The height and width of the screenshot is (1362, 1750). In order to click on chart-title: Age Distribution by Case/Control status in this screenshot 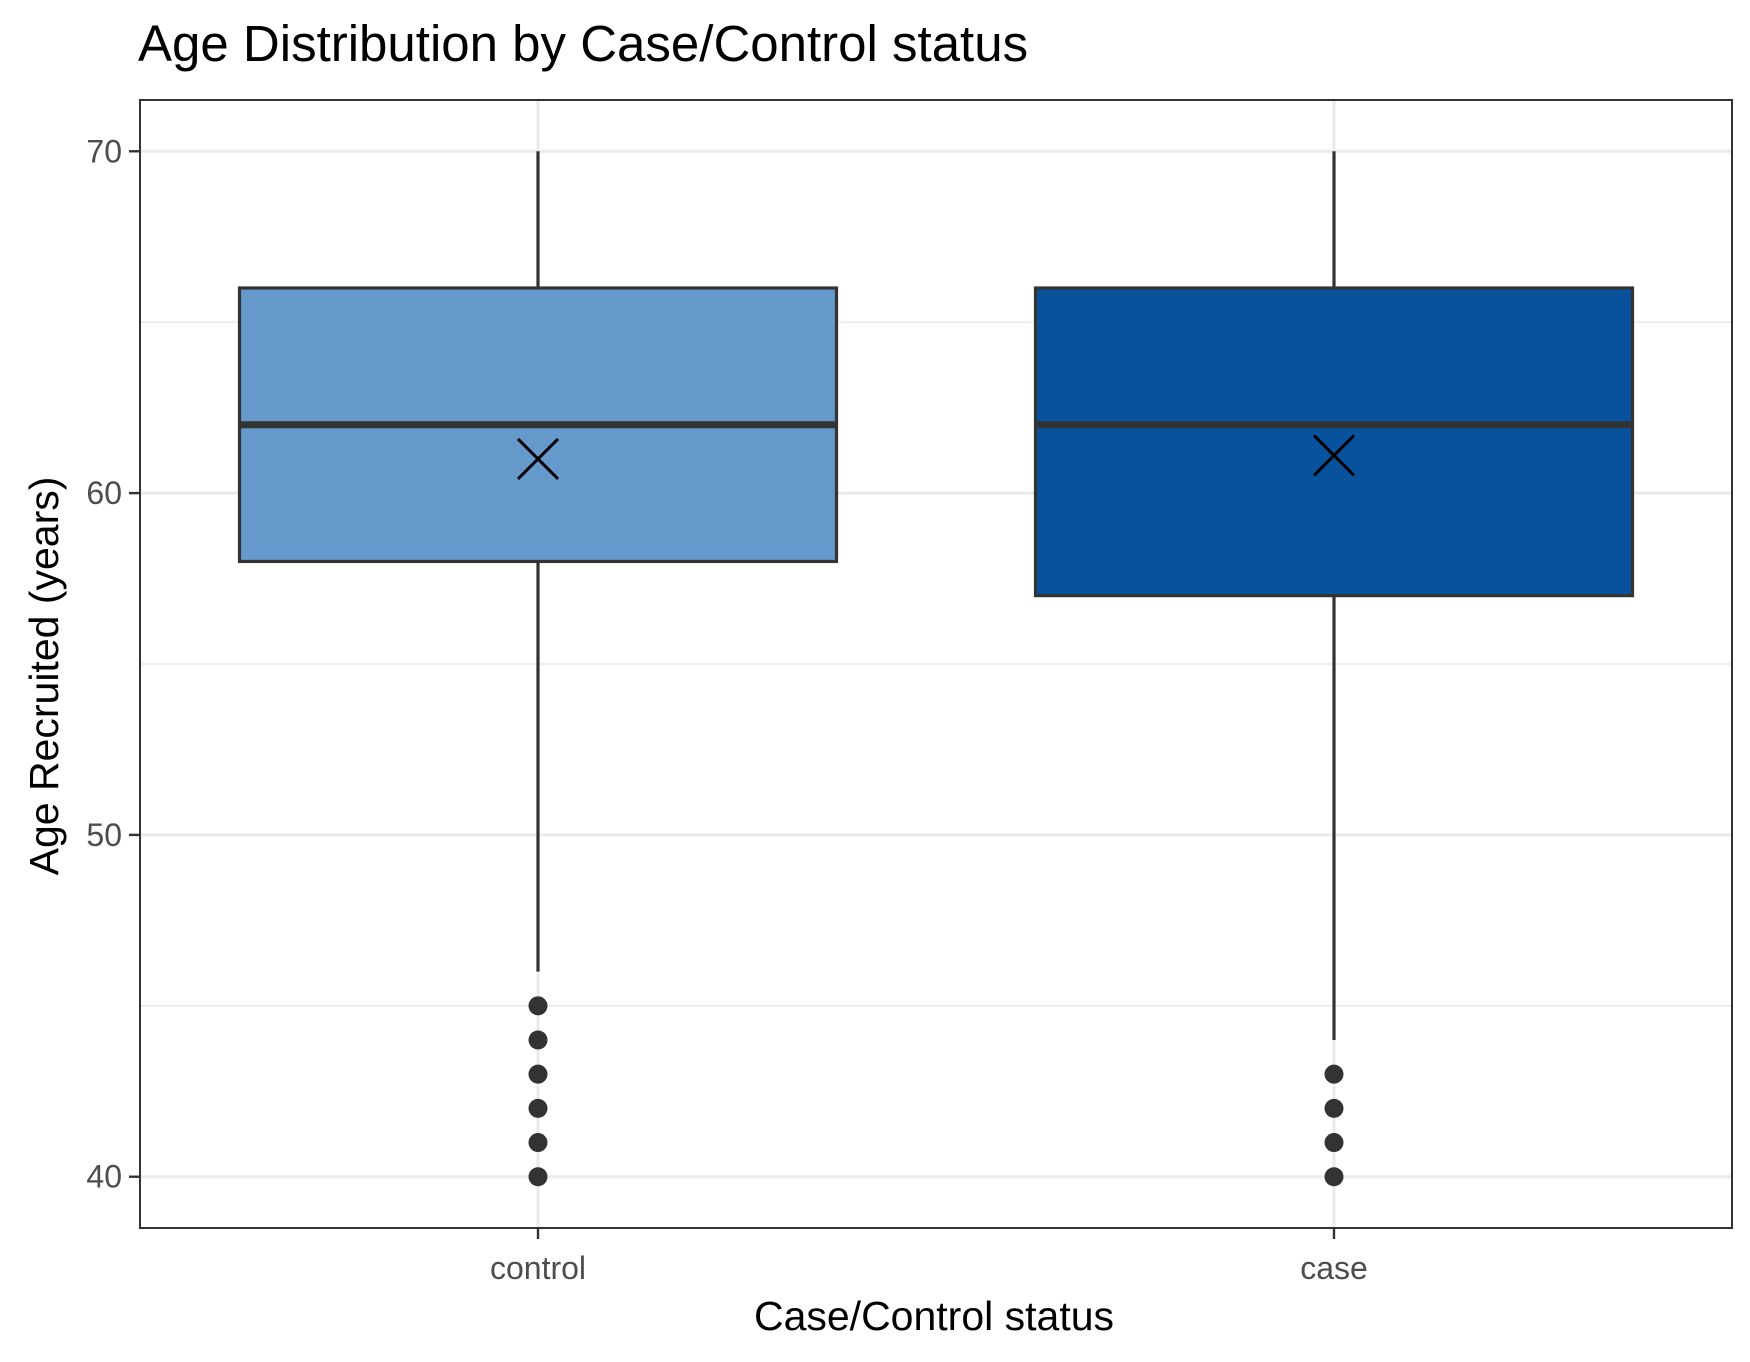, I will do `click(583, 43)`.